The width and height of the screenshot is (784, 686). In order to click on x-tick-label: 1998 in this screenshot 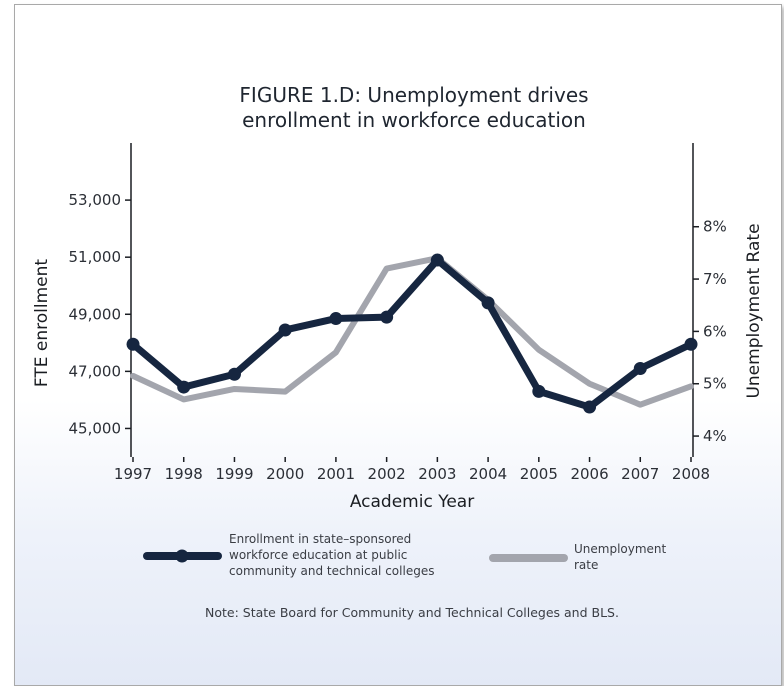, I will do `click(184, 474)`.